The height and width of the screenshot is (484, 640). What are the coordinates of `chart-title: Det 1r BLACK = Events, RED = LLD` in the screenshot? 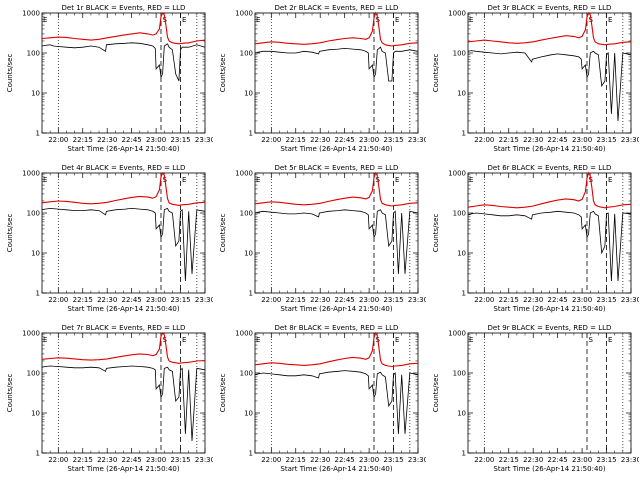 It's located at (124, 8).